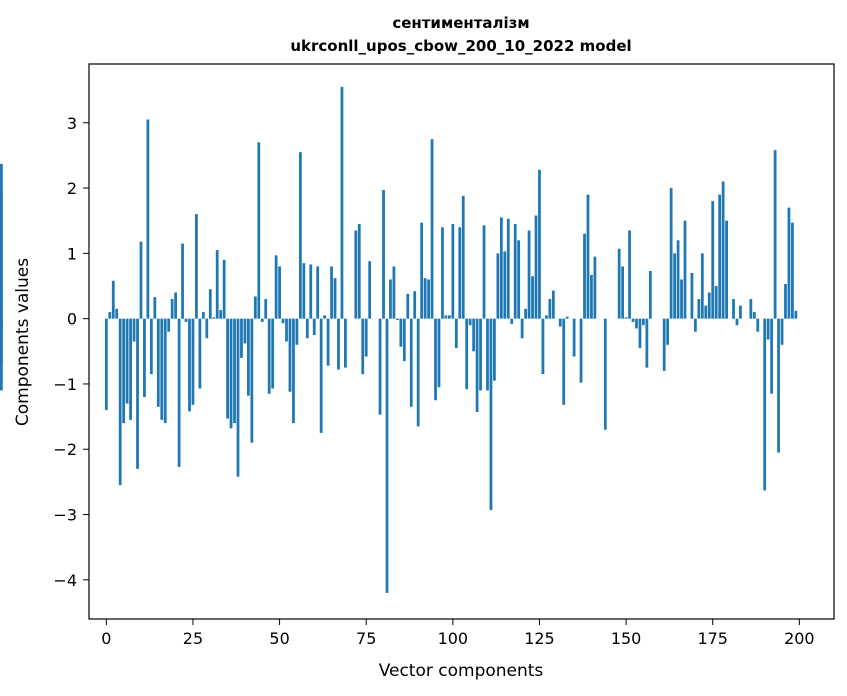 The height and width of the screenshot is (696, 847). Describe the element at coordinates (71, 352) in the screenshot. I see `y-axis: −4 −3 −2 −1 0 1 2 3` at that location.